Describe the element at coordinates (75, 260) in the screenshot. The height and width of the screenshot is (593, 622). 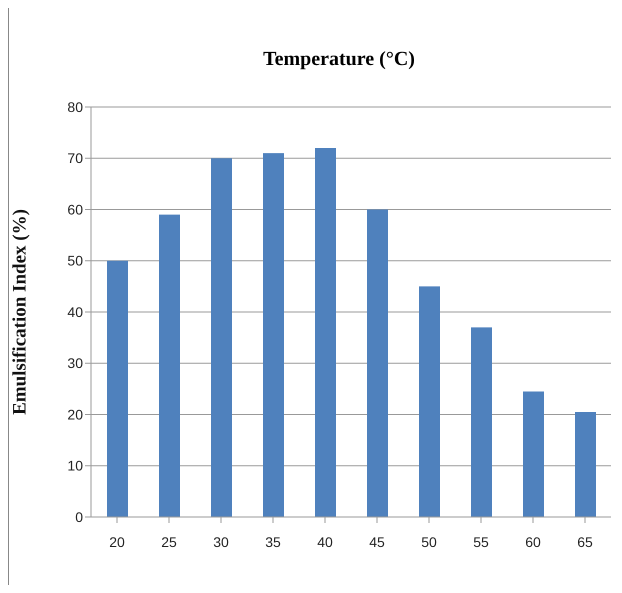
I see `y-tick-label: 50` at that location.